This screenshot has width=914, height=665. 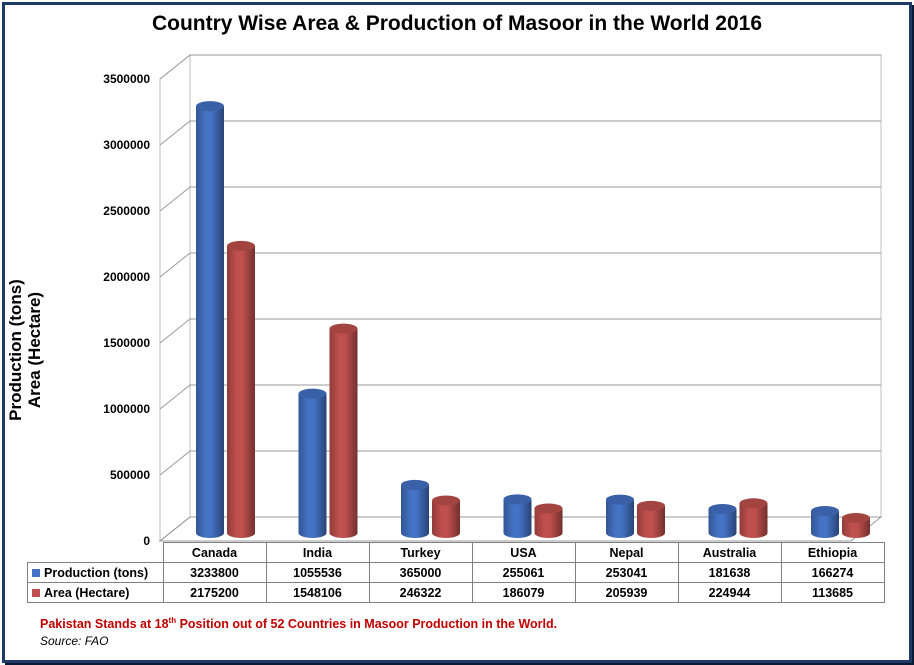 I want to click on category-label: Ethiopia, so click(x=832, y=552).